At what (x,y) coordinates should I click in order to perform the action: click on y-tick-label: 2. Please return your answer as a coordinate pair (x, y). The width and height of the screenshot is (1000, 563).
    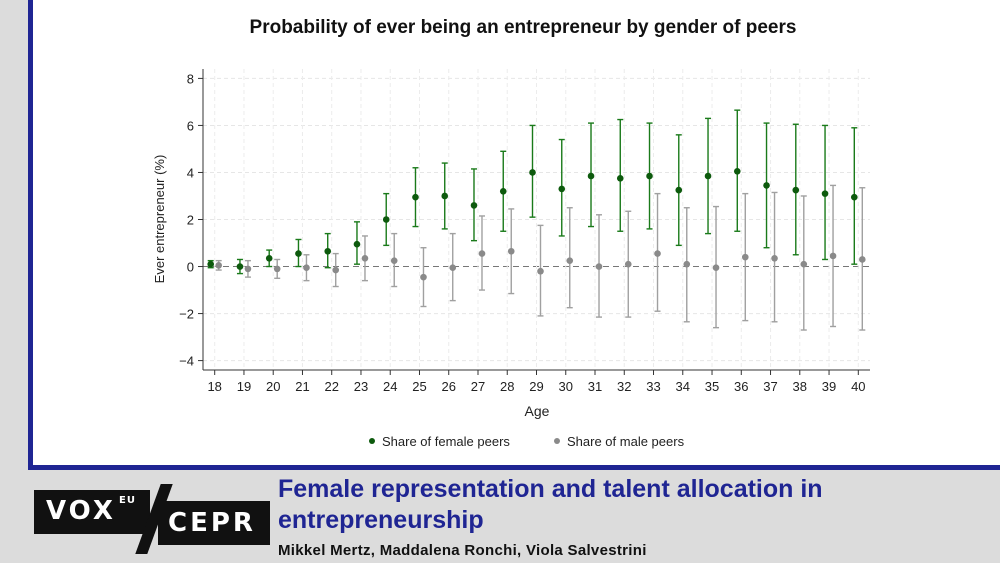
    Looking at the image, I should click on (190, 220).